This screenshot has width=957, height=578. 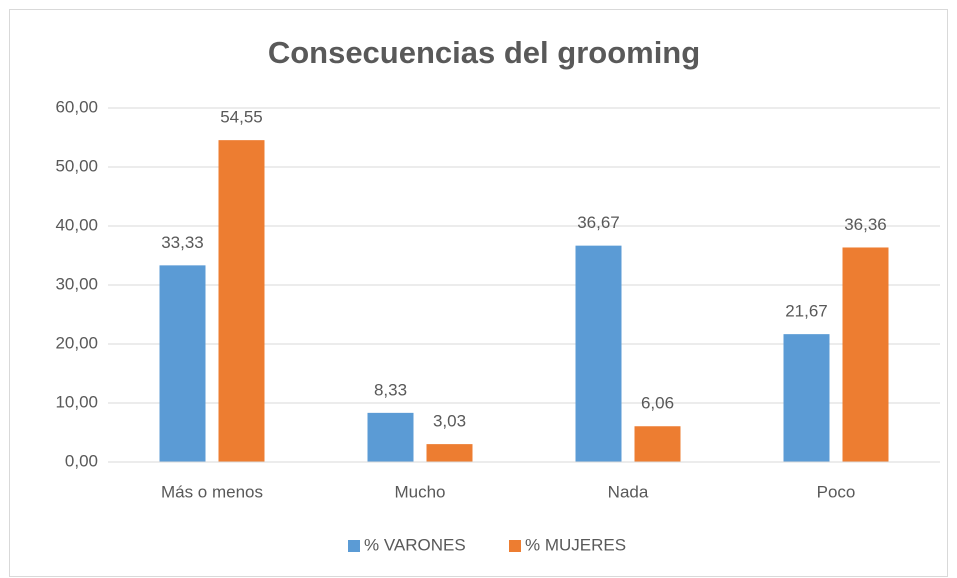 What do you see at coordinates (628, 491) in the screenshot?
I see `x-tick-label: Nada` at bounding box center [628, 491].